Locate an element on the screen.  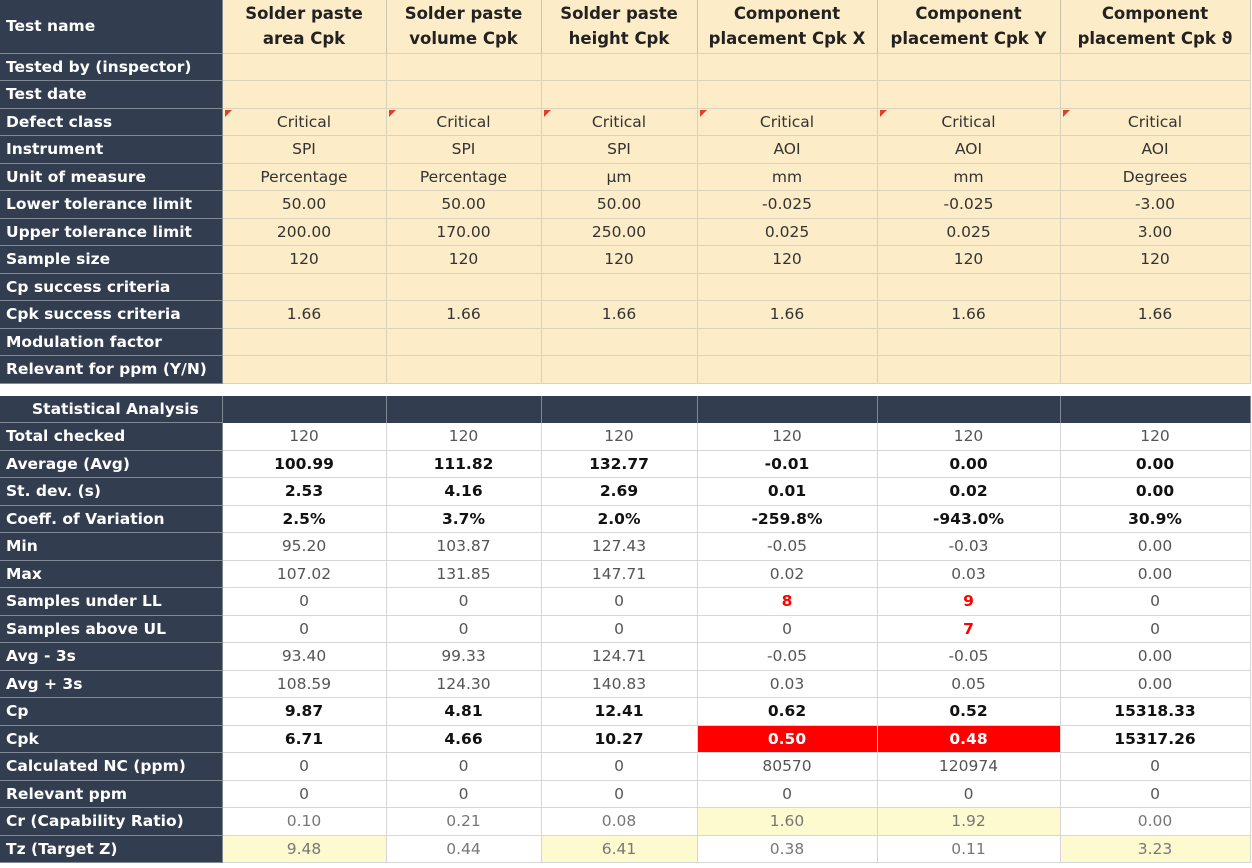
row-label: Unit of measure is located at coordinates (111, 177).